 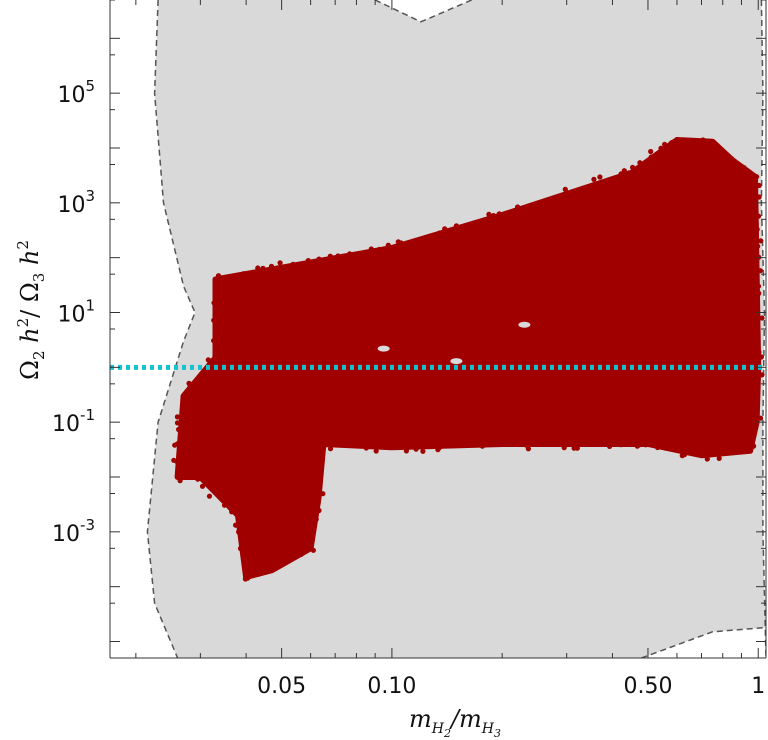 What do you see at coordinates (31, 310) in the screenshot?
I see `y-axis-title: Ω2 h2/ Ω3 h2` at bounding box center [31, 310].